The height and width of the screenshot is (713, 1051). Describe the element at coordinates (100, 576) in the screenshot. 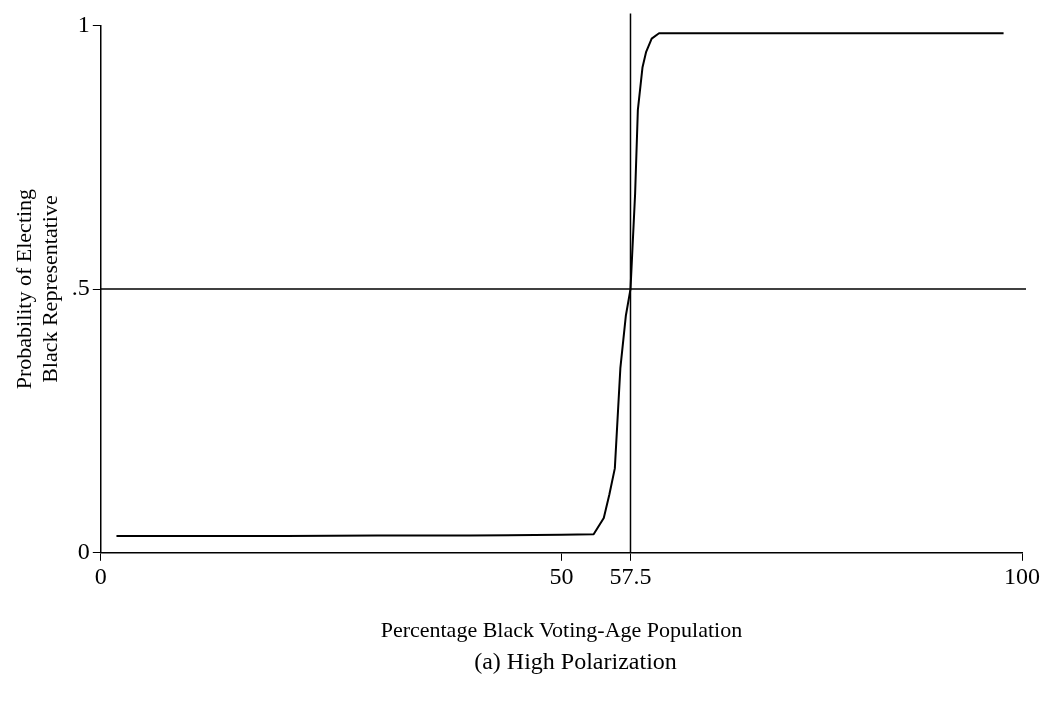

I see `x-tick-label: 0` at that location.